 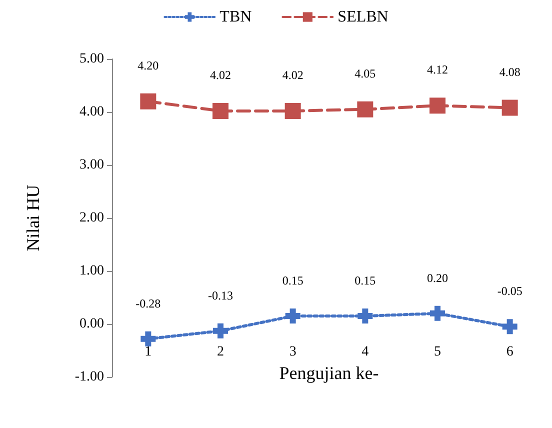 What do you see at coordinates (365, 352) in the screenshot?
I see `x-tick-label: 4` at bounding box center [365, 352].